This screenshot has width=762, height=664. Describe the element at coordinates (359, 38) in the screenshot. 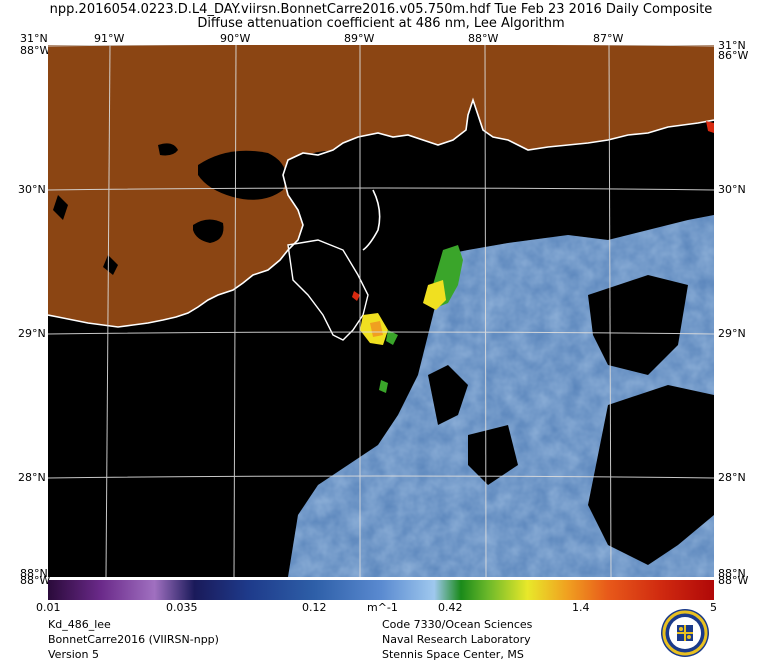

I see `lon-label-top: 89°W` at that location.